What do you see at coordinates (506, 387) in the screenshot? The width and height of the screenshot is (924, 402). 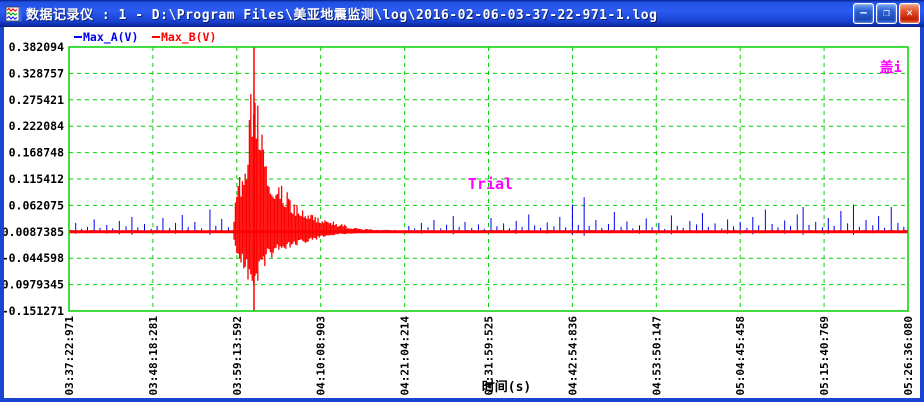 I see `x-axis-title: 时间(s)` at bounding box center [506, 387].